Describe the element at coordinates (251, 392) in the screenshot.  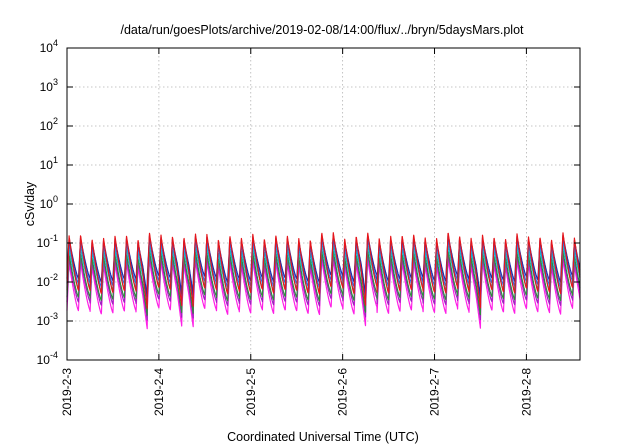
I see `x-tick-label: 2019-2-5` at that location.